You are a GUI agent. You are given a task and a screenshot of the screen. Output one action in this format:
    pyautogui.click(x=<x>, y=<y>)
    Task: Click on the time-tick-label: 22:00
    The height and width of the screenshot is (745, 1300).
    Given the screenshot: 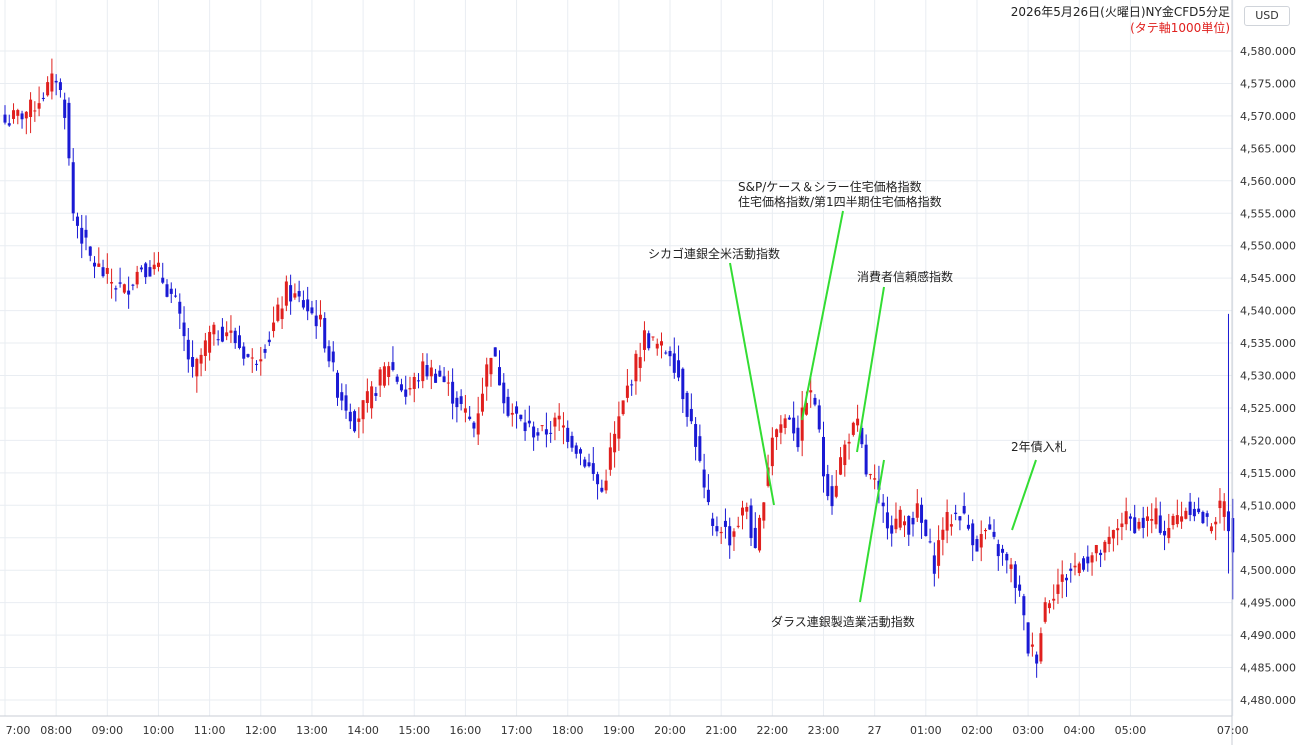 What is the action you would take?
    pyautogui.click(x=772, y=730)
    